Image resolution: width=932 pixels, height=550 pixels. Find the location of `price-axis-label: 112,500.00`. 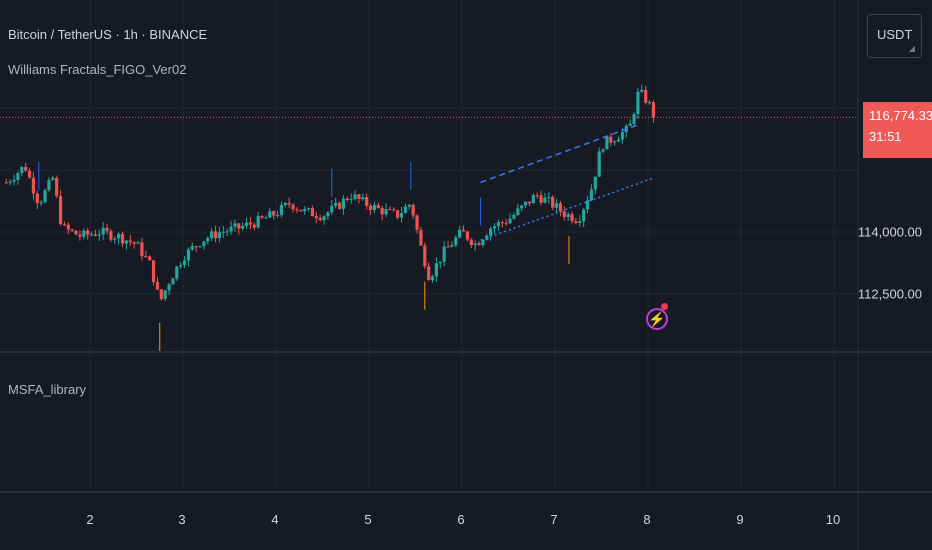

price-axis-label: 112,500.00 is located at coordinates (889, 294).